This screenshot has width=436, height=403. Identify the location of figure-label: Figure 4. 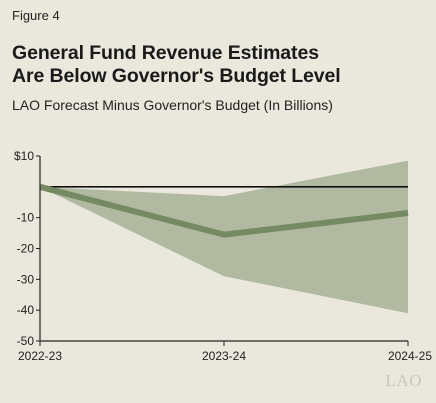
(36, 15).